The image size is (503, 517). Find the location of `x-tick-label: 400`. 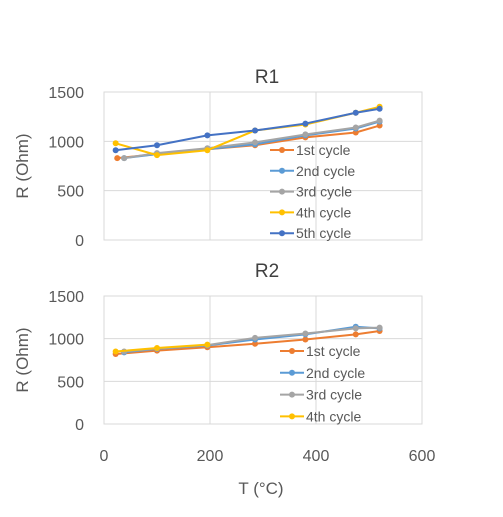

x-tick-label: 400 is located at coordinates (316, 456).